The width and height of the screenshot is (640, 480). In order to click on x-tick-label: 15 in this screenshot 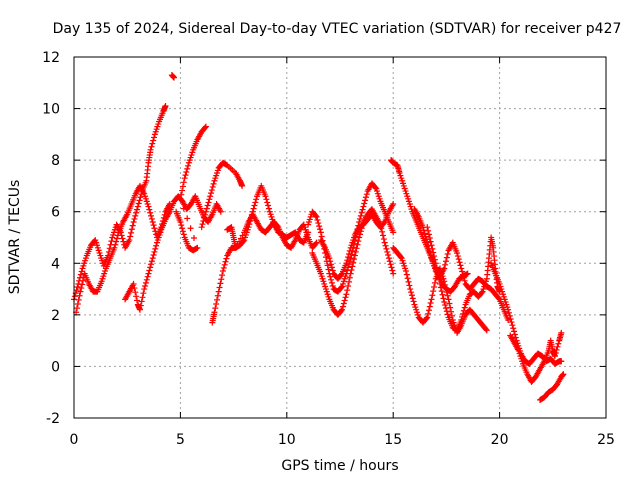, I will do `click(393, 440)`.